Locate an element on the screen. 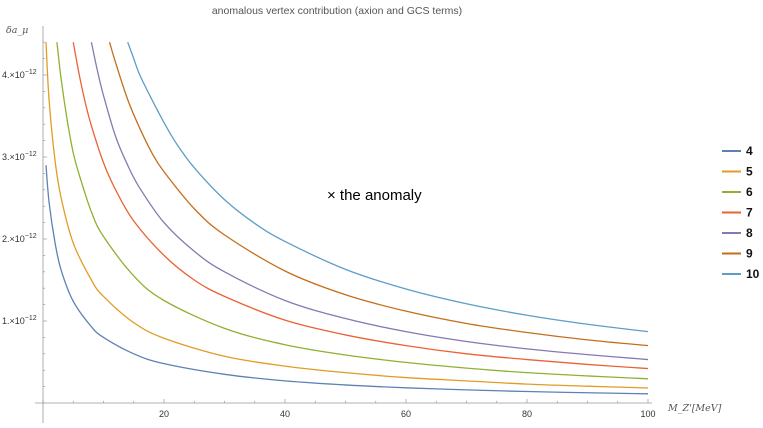 The image size is (763, 428). annotation: × the anomaly is located at coordinates (374, 195).